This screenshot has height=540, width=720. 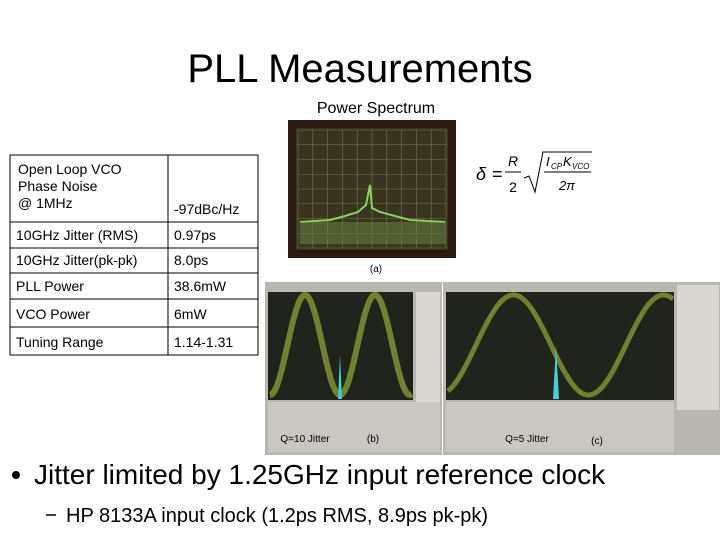 I want to click on formula-gain: K, so click(x=568, y=161).